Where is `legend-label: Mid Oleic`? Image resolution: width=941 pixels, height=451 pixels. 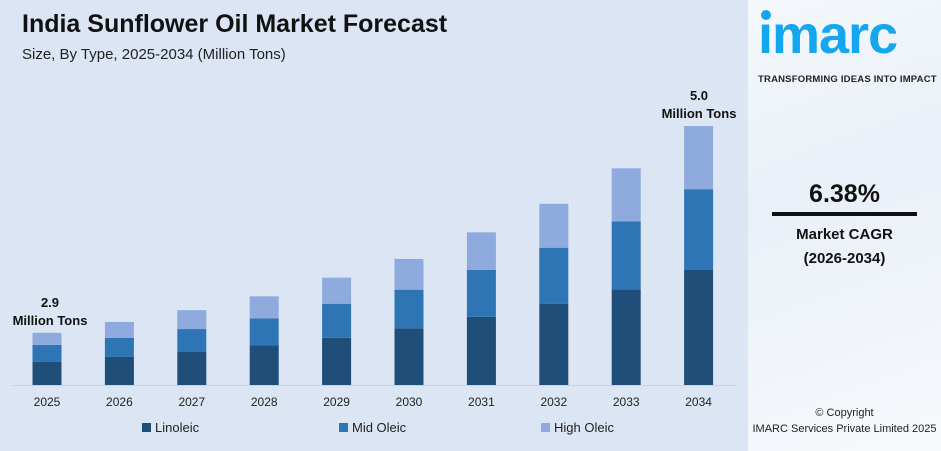
legend-label: Mid Oleic is located at coordinates (379, 427).